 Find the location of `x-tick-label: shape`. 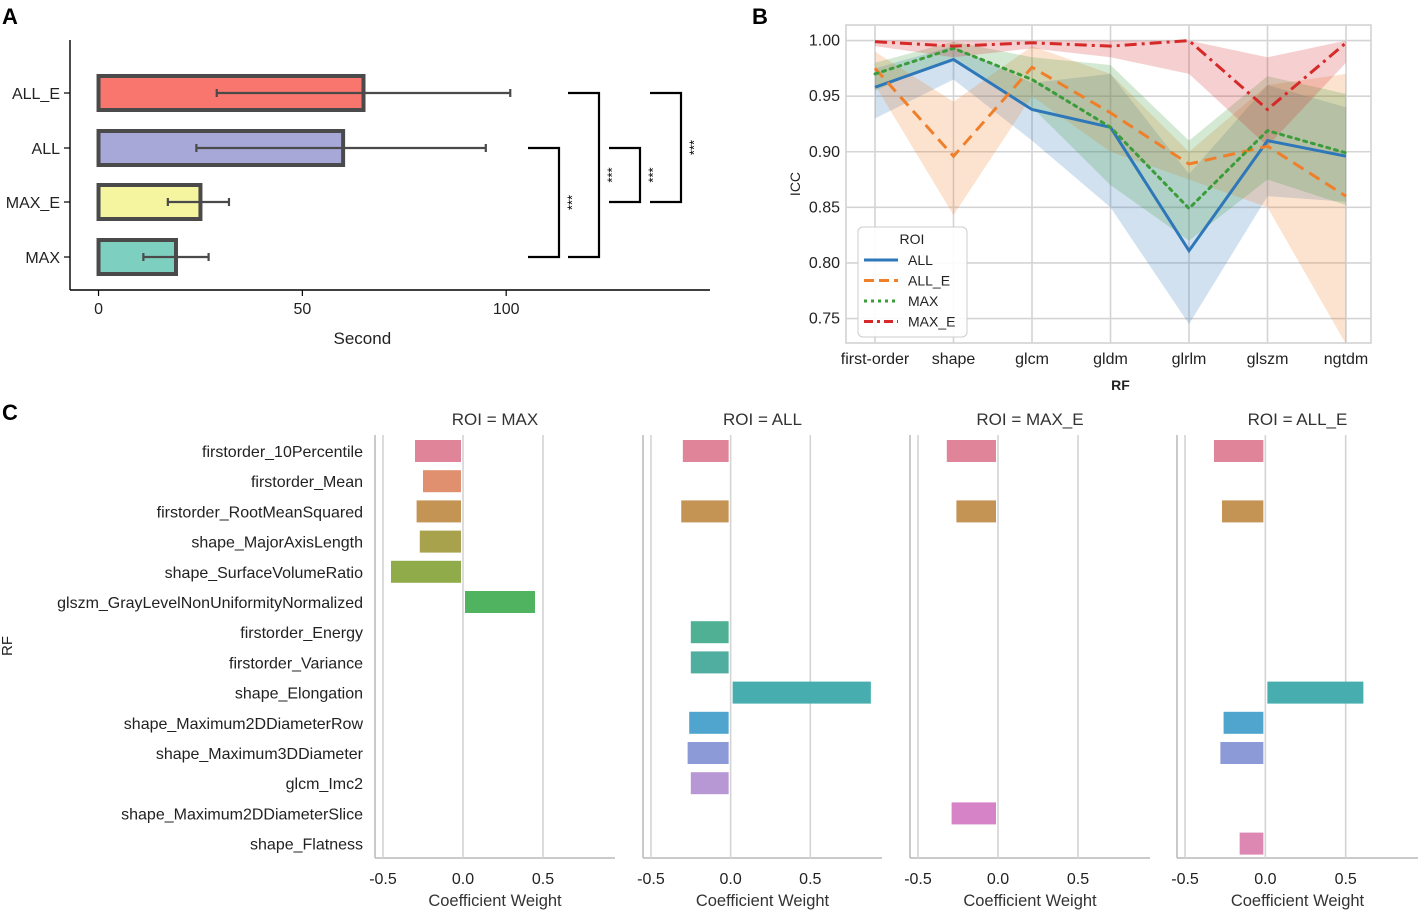

x-tick-label: shape is located at coordinates (954, 359).